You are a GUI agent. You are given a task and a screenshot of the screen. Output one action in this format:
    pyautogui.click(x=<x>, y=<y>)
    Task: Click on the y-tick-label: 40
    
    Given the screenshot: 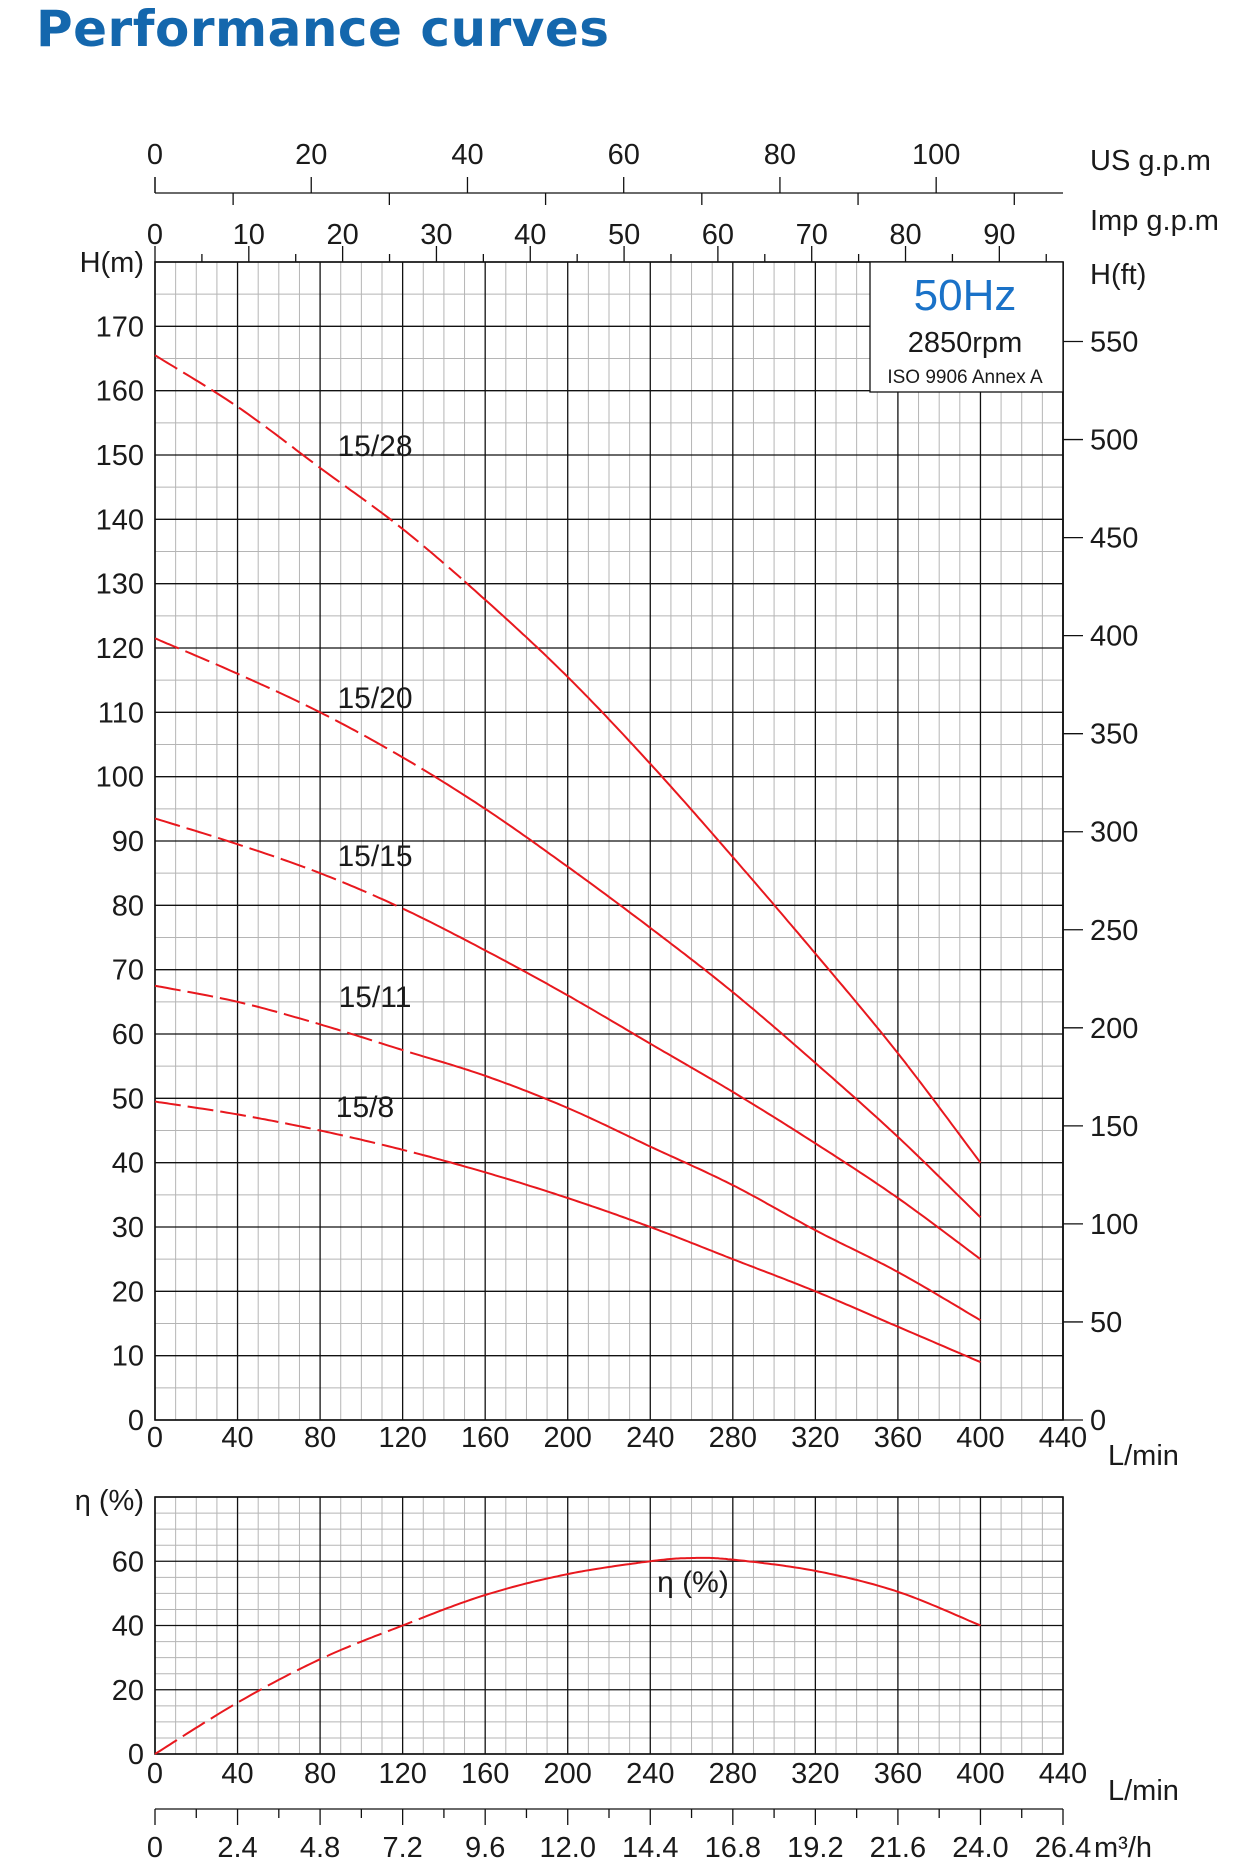 What is the action you would take?
    pyautogui.click(x=128, y=1164)
    